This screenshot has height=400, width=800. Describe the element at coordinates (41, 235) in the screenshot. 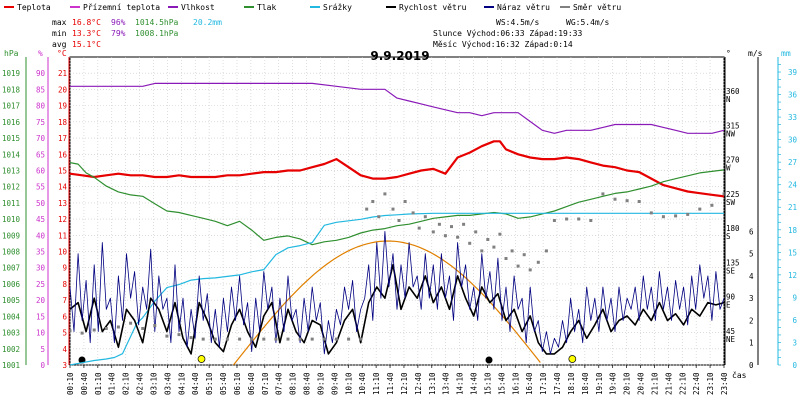

I see `humidity-tick-label: 40` at that location.